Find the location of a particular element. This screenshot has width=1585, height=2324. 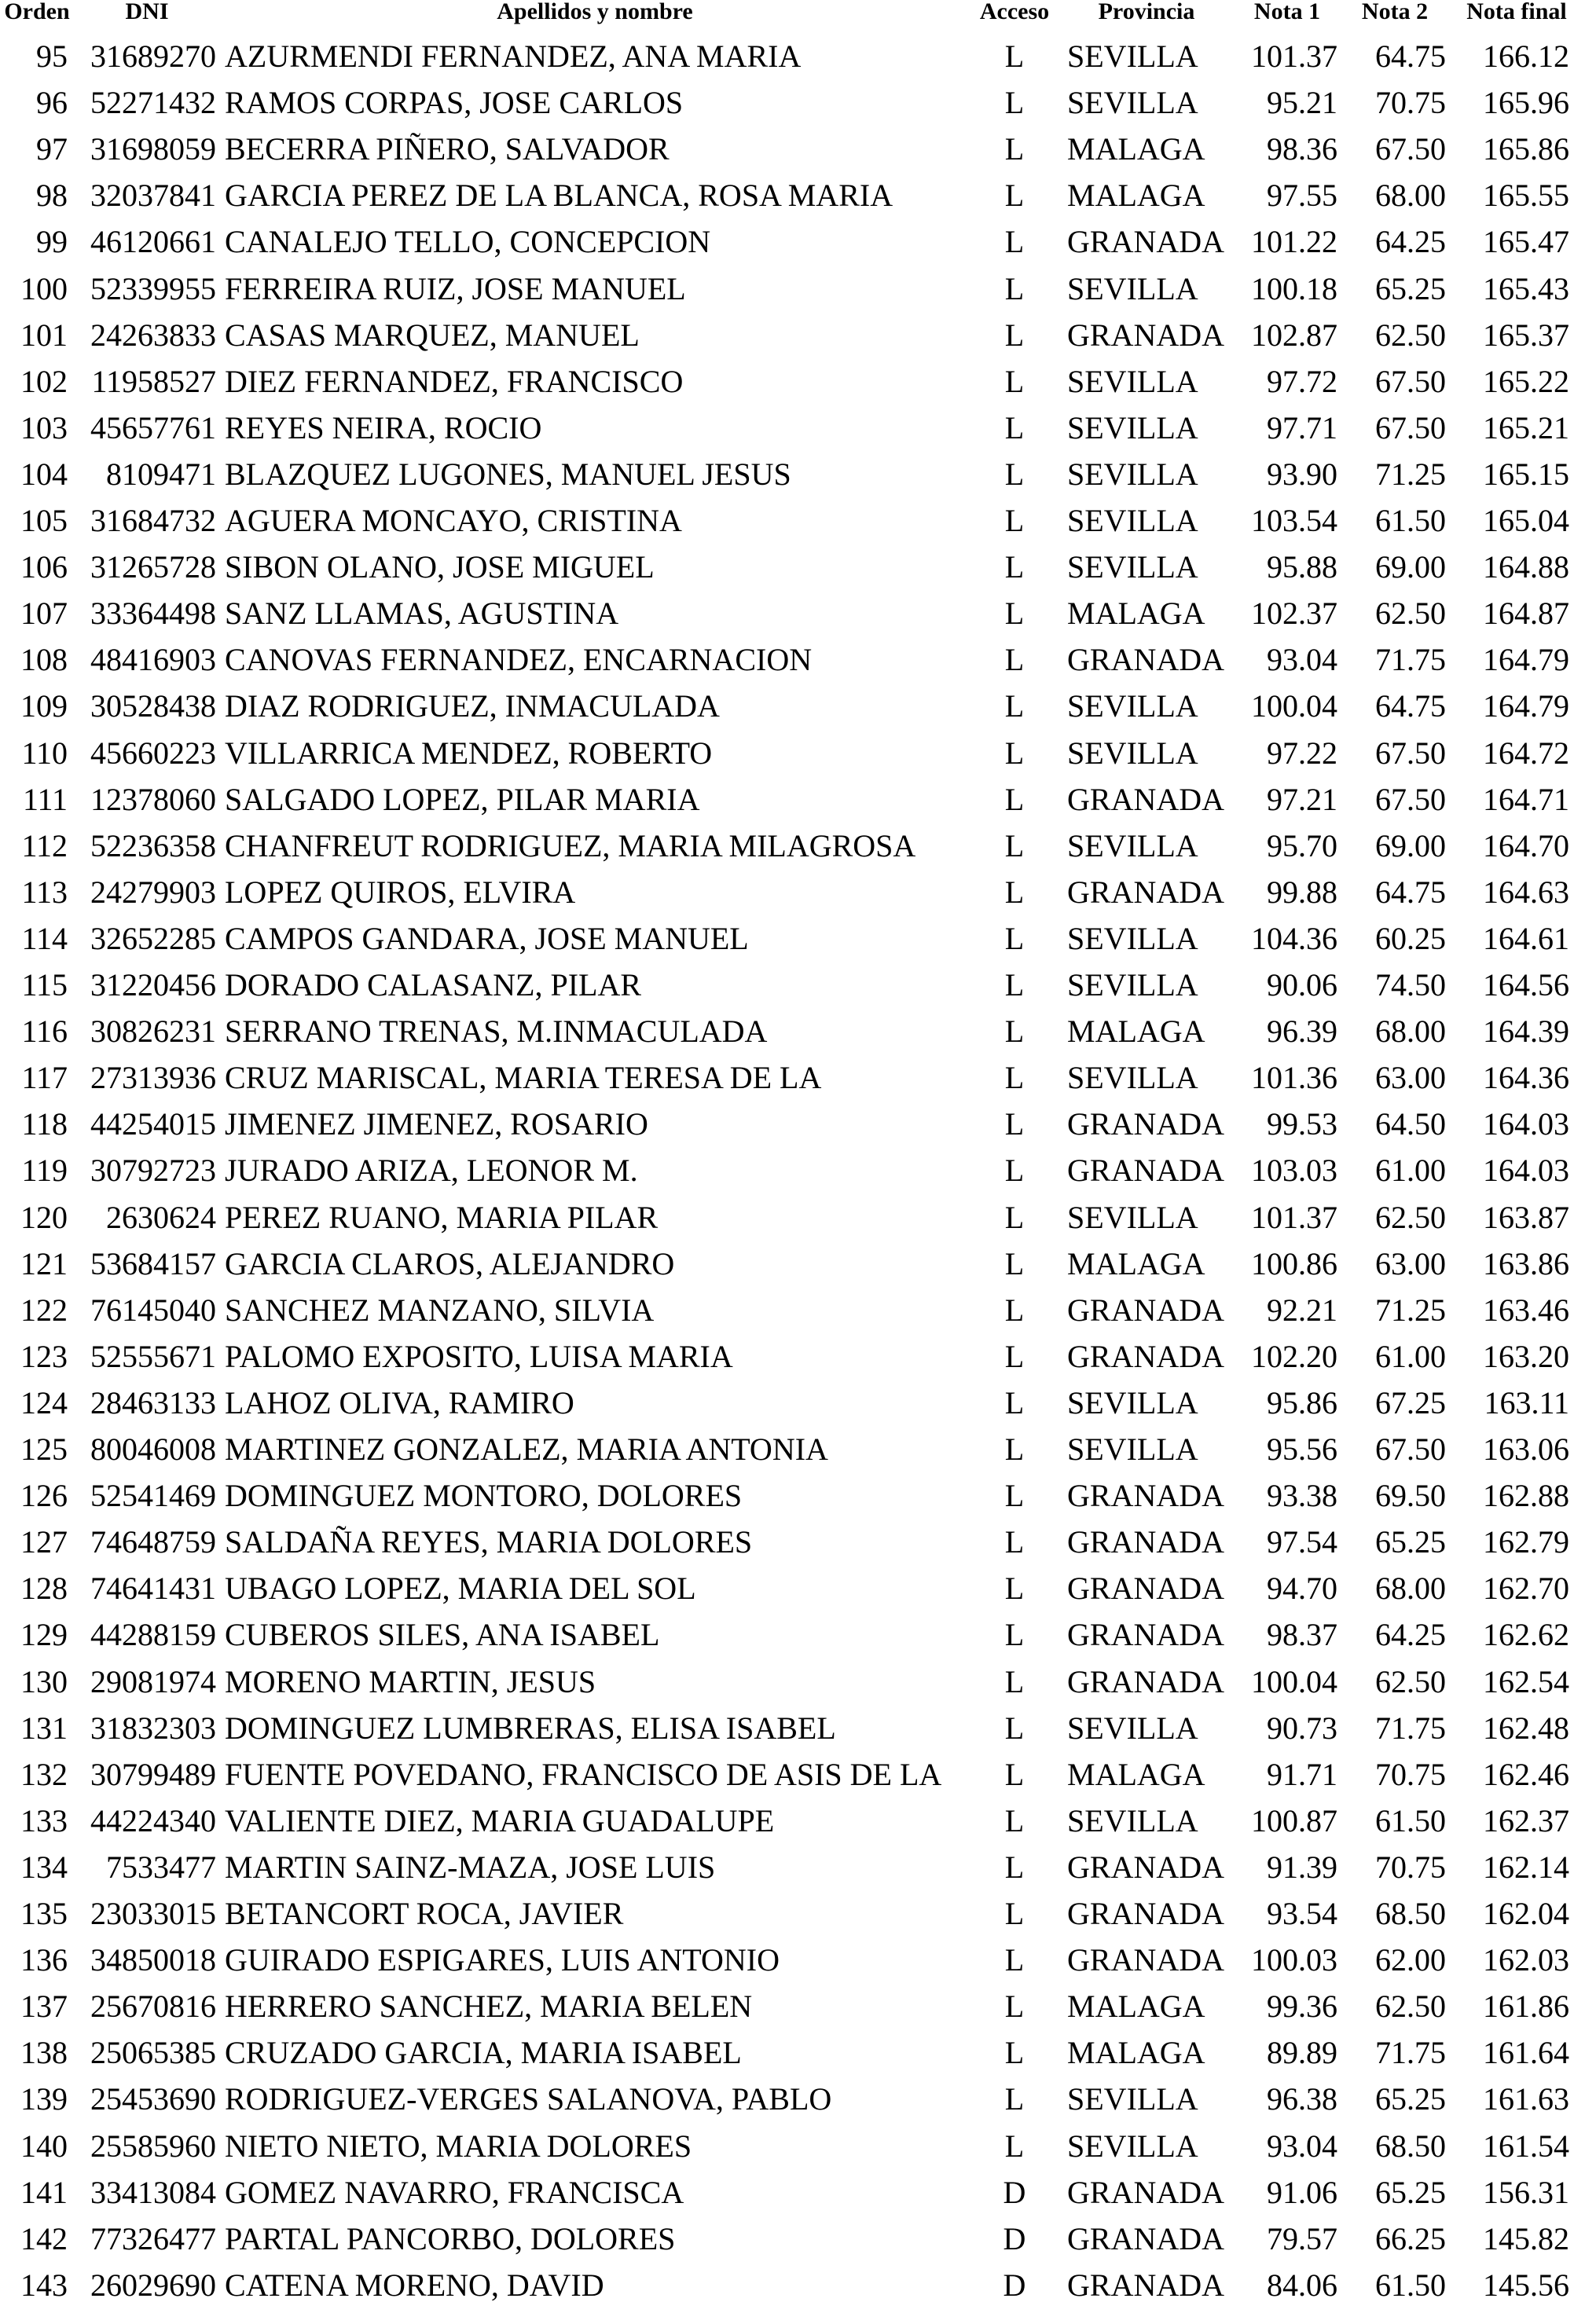

dni-cell: 44224340 is located at coordinates (153, 1820).